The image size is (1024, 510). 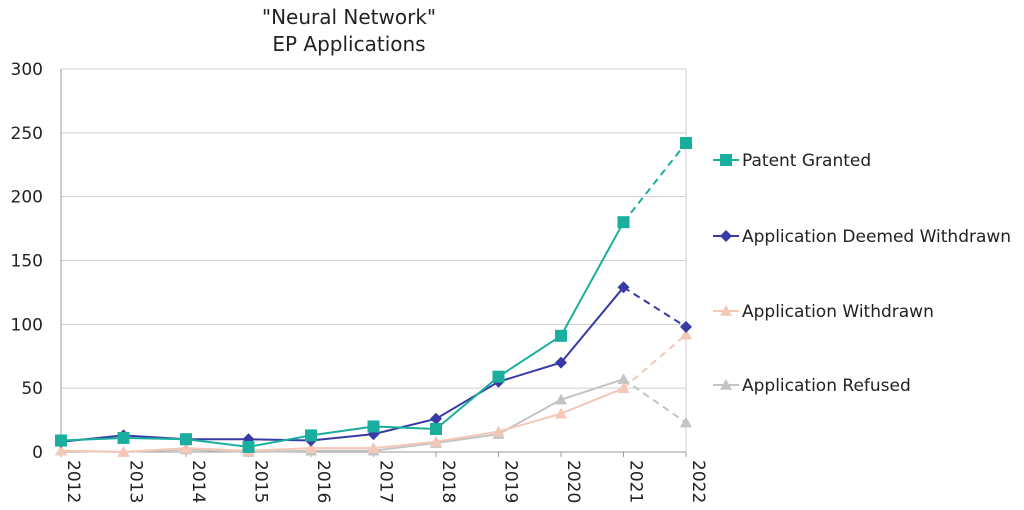 I want to click on chart-title: "Neural Network", so click(x=349, y=17).